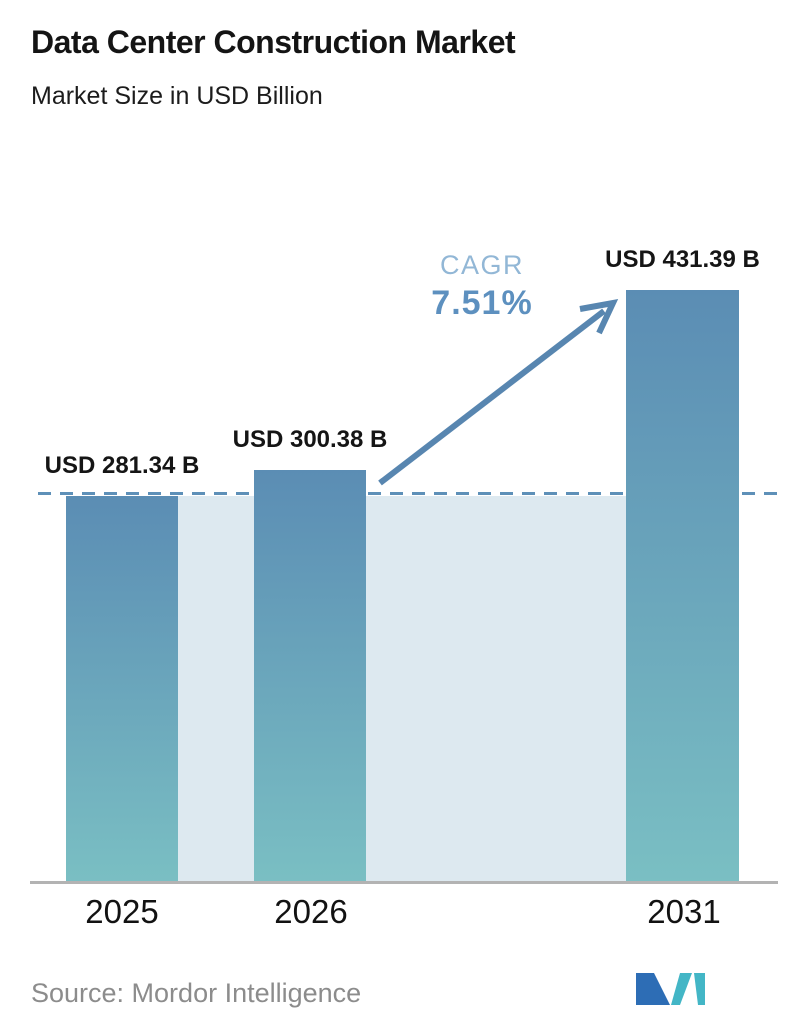 This screenshot has height=1034, width=796. What do you see at coordinates (684, 911) in the screenshot?
I see `x-axis-label-2031: 2031` at bounding box center [684, 911].